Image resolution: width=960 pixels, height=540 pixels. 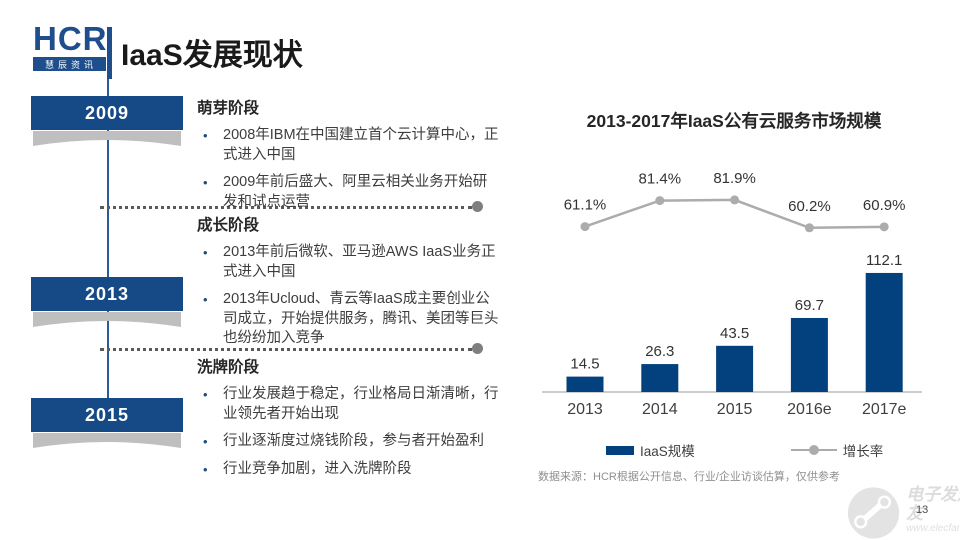 I want to click on legend-line-swatch-icon, so click(x=813, y=450).